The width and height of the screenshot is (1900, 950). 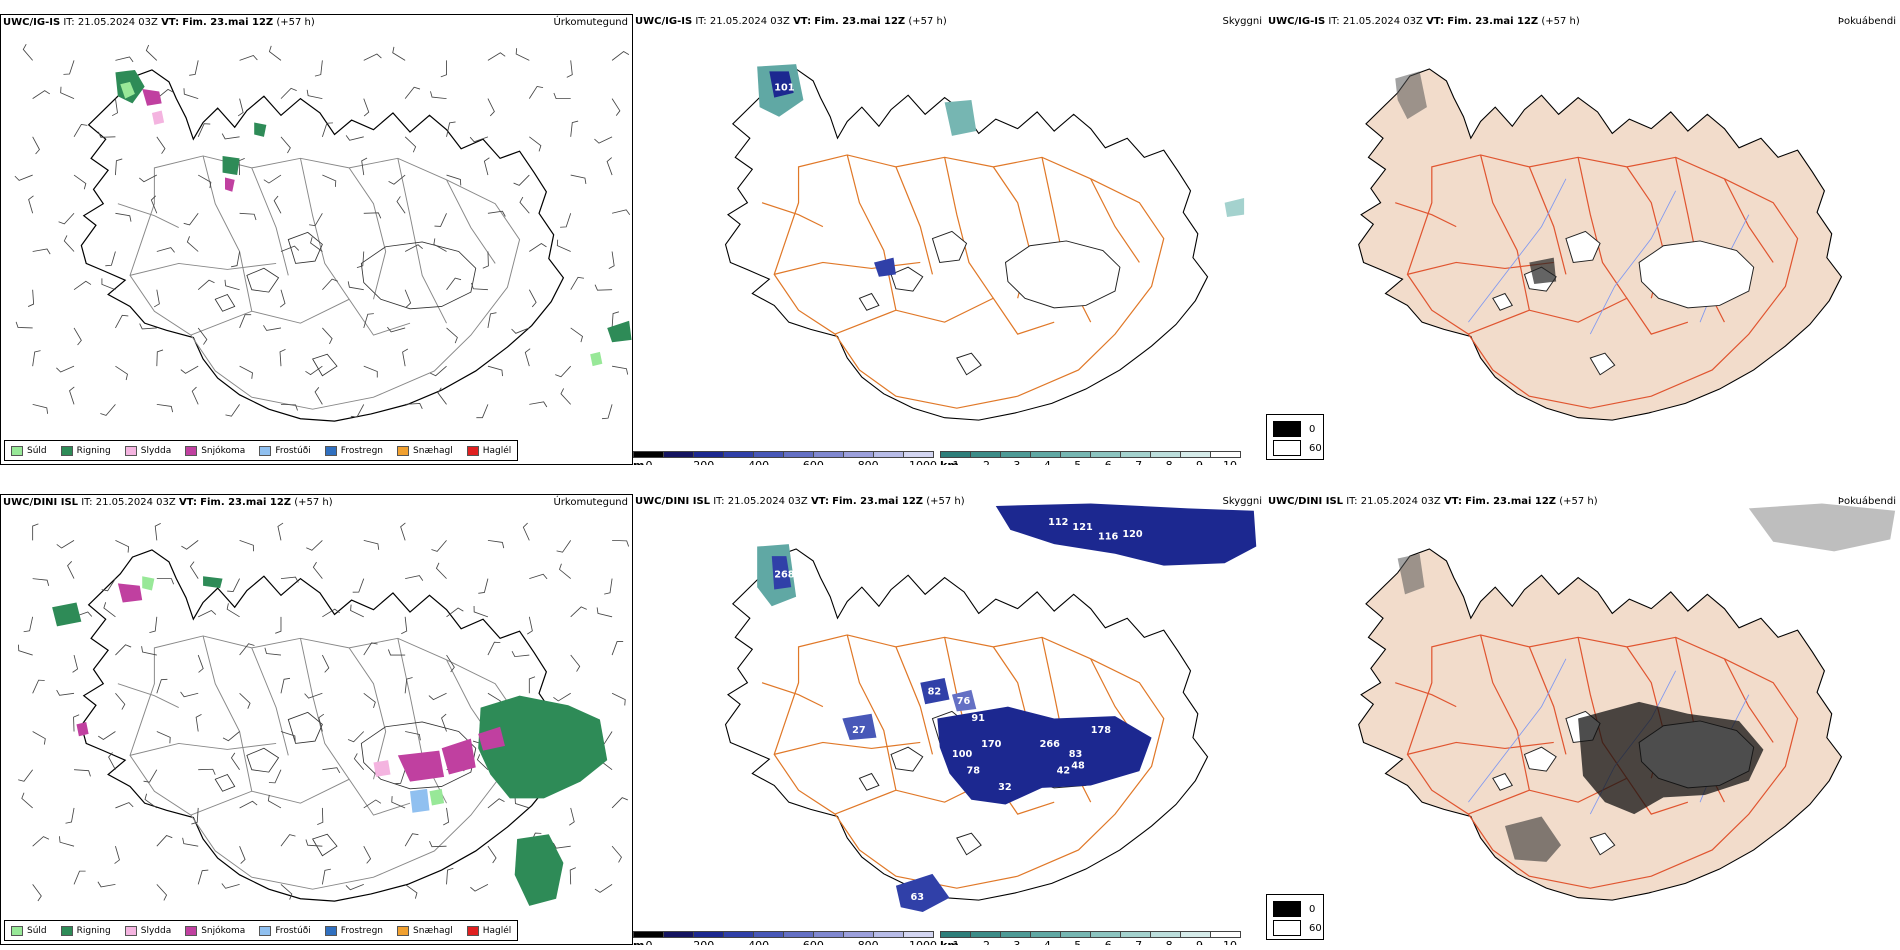 I want to click on fog-legend-row: 60, so click(x=1297, y=928).